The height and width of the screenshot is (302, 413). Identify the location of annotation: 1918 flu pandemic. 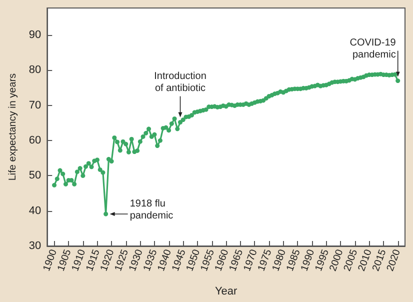
(152, 210).